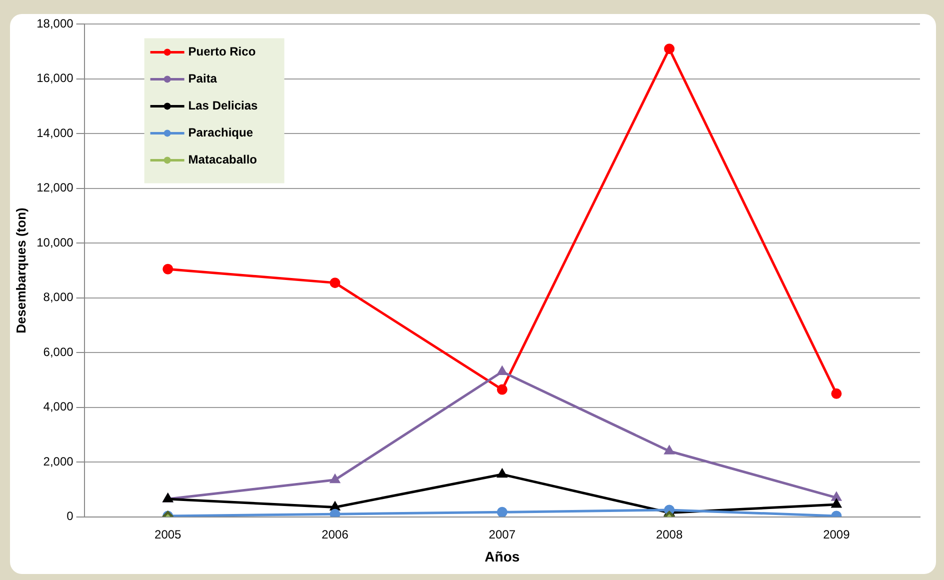 The width and height of the screenshot is (944, 580). Describe the element at coordinates (58, 351) in the screenshot. I see `y-tick-label: 6,000` at that location.